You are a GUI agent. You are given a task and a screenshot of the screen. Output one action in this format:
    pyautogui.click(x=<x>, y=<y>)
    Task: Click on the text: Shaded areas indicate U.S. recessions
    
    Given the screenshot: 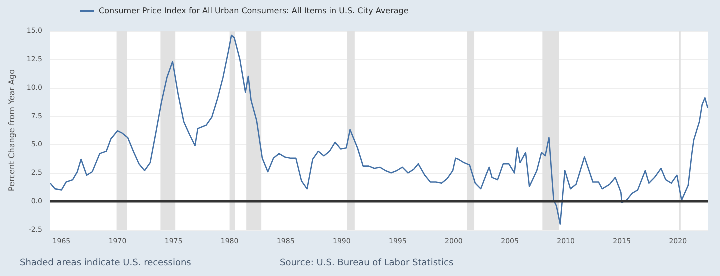 What is the action you would take?
    pyautogui.click(x=106, y=263)
    